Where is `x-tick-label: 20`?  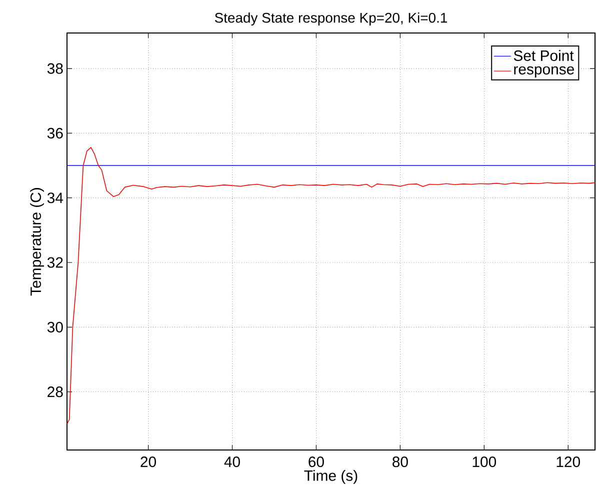 x-tick-label: 20 is located at coordinates (148, 462).